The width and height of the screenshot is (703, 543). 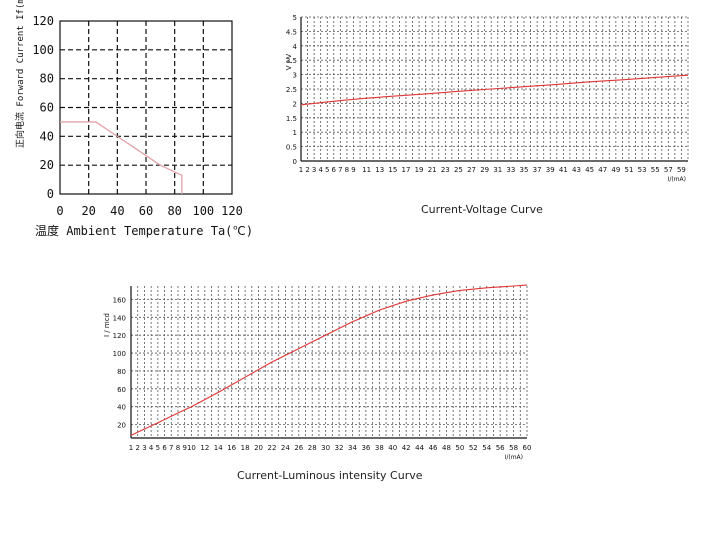 I want to click on chart1-xtick-label: 80, so click(x=174, y=211).